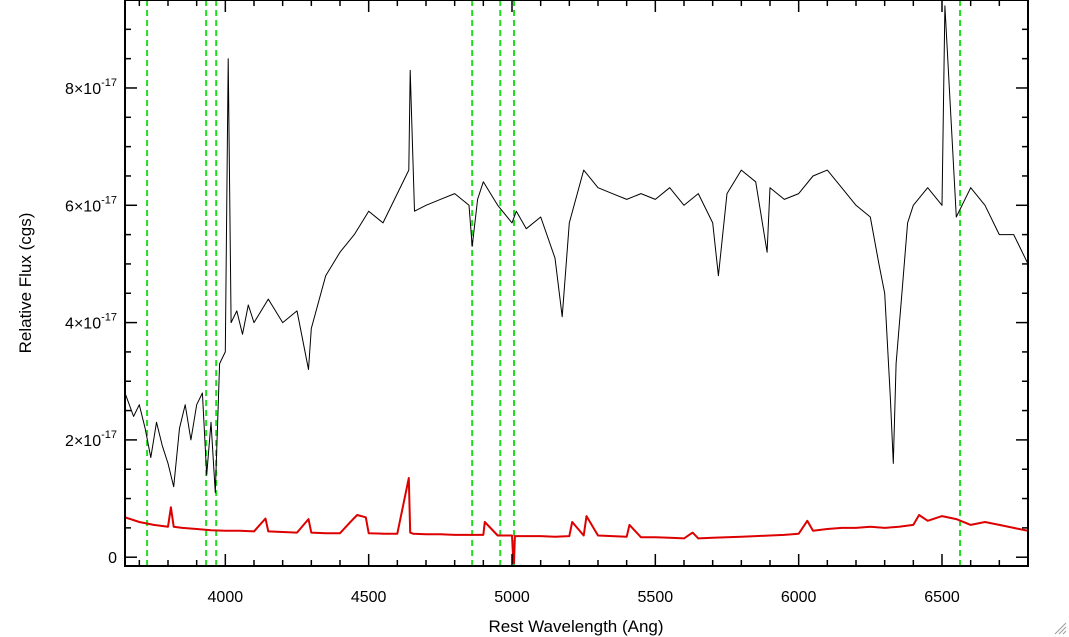 Image resolution: width=1069 pixels, height=637 pixels. Describe the element at coordinates (942, 597) in the screenshot. I see `x-tick-label: 6500` at that location.